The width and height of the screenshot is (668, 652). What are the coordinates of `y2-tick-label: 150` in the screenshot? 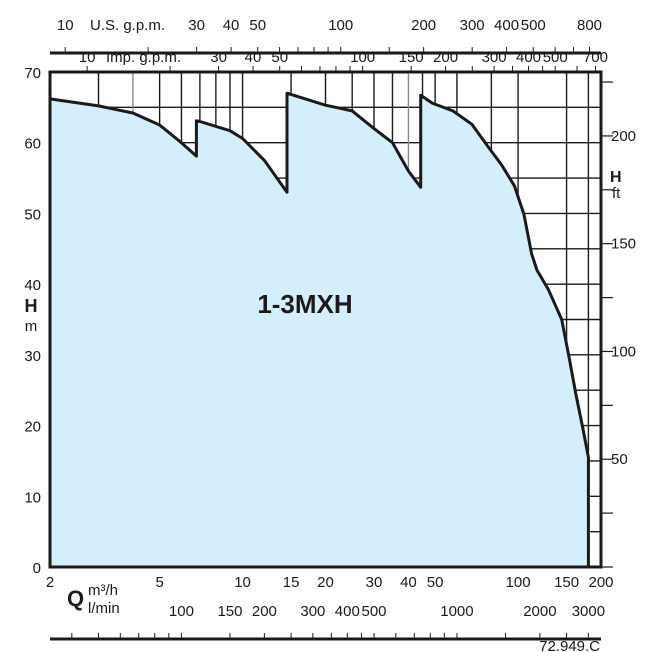 It's located at (623, 244).